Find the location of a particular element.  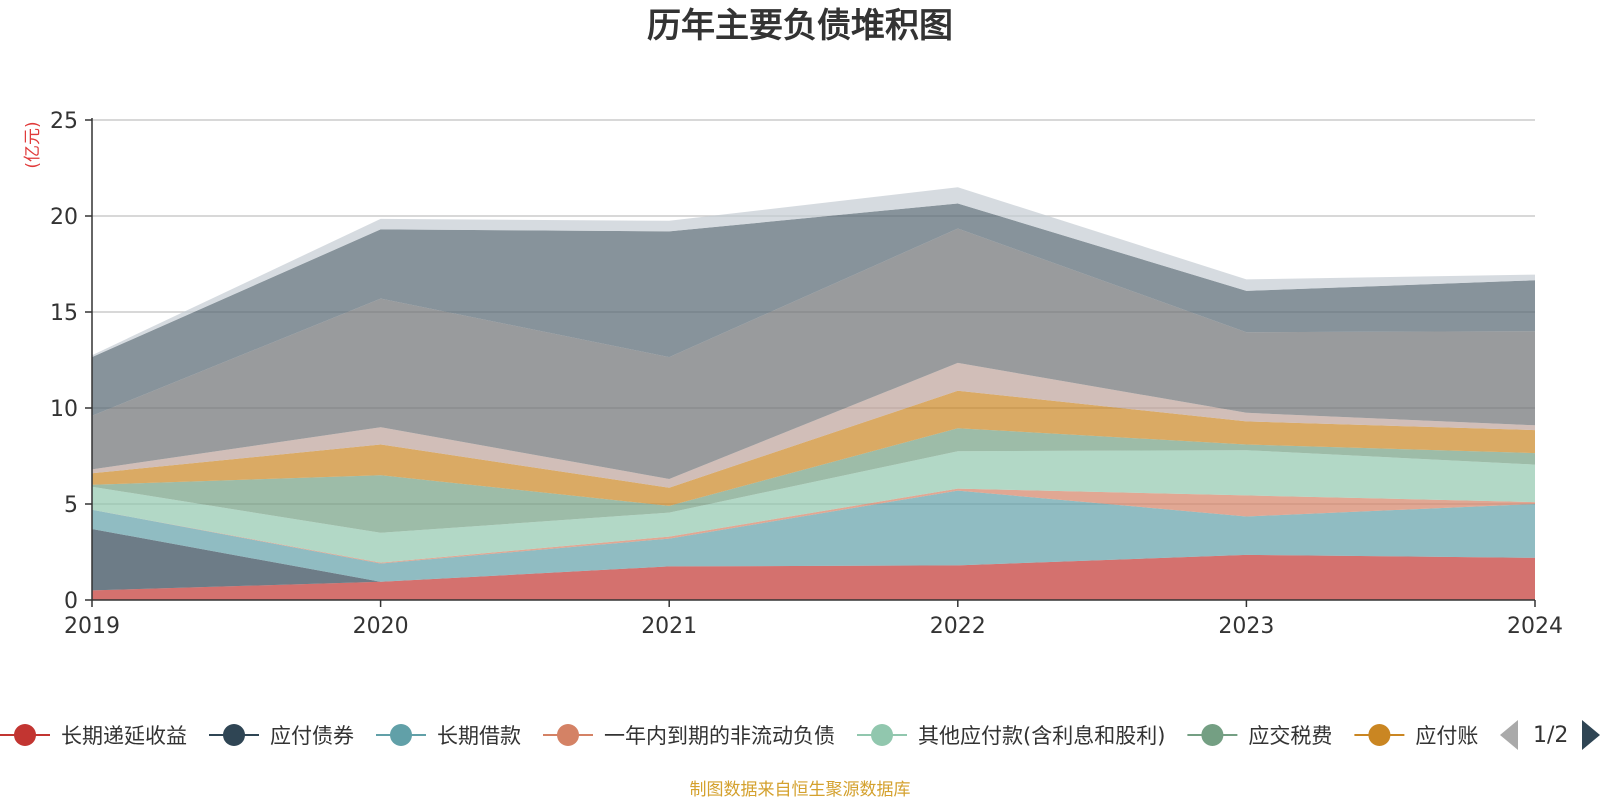

legend-item: 长期借款 is located at coordinates (448, 736).